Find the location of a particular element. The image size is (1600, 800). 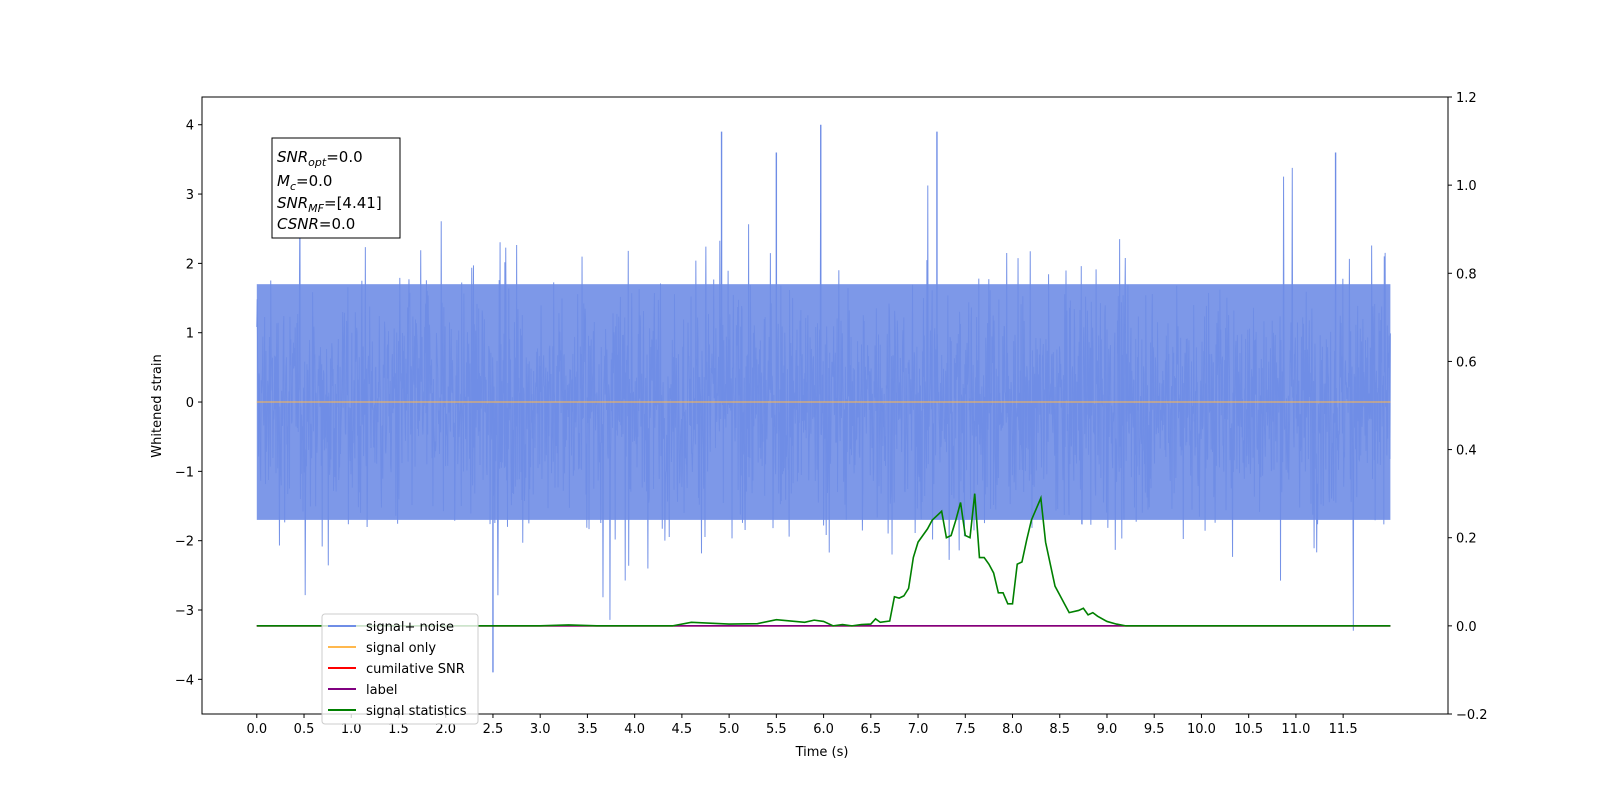

x-tick-label: 8.5 is located at coordinates (1059, 729).